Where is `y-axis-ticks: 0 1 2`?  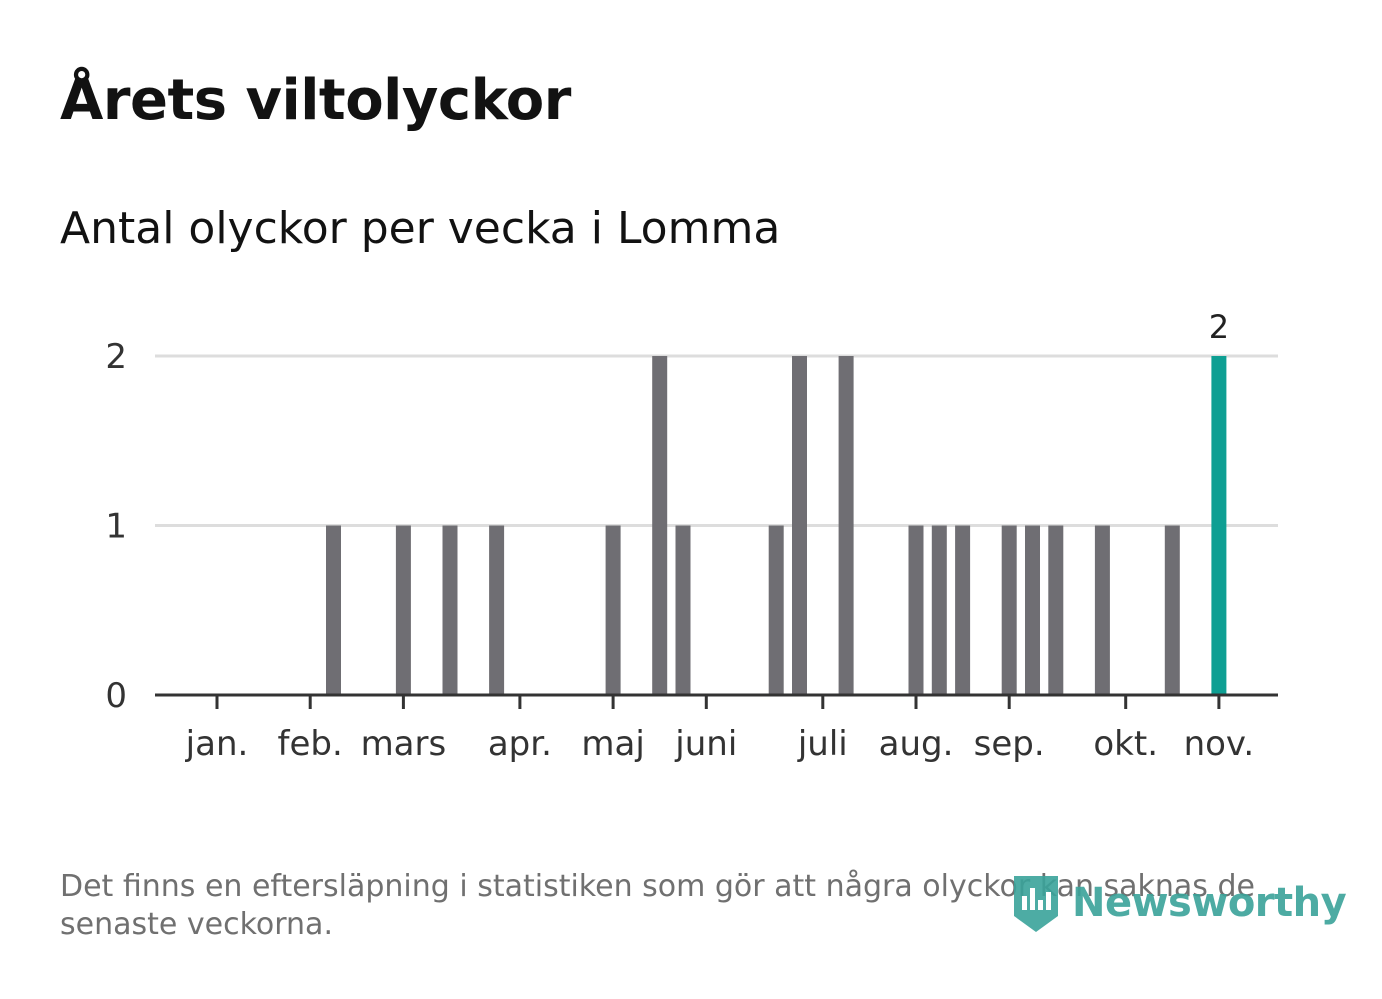
y-axis-ticks: 0 1 2 is located at coordinates (116, 526).